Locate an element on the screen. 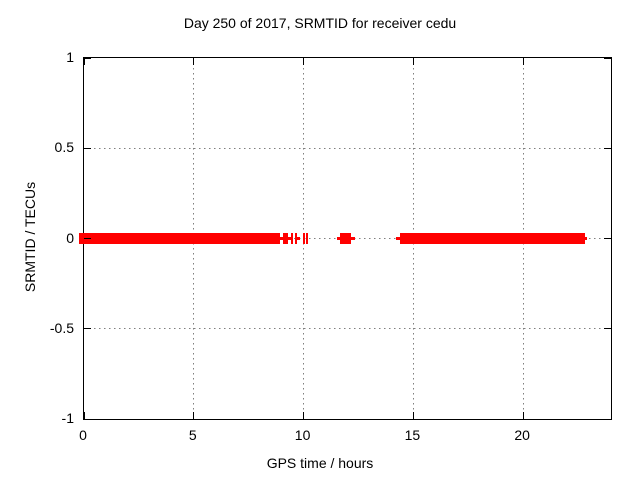  x-tick-label: 15 is located at coordinates (412, 435).